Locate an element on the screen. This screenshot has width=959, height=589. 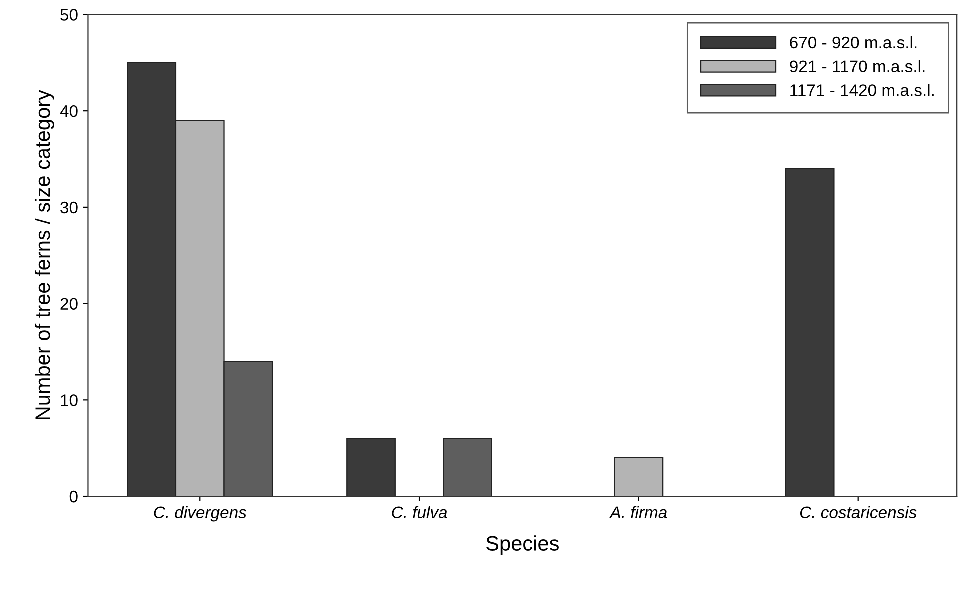
y-tick-label: 20 is located at coordinates (69, 304).